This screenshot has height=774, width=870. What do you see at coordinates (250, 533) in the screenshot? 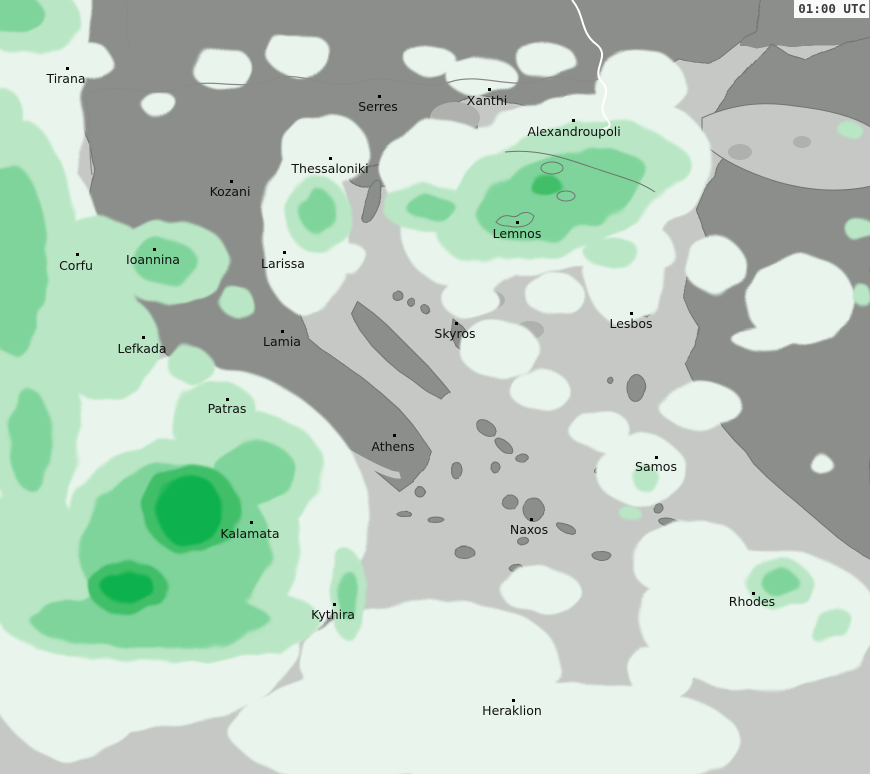
I see `city-label: Kalamata` at bounding box center [250, 533].